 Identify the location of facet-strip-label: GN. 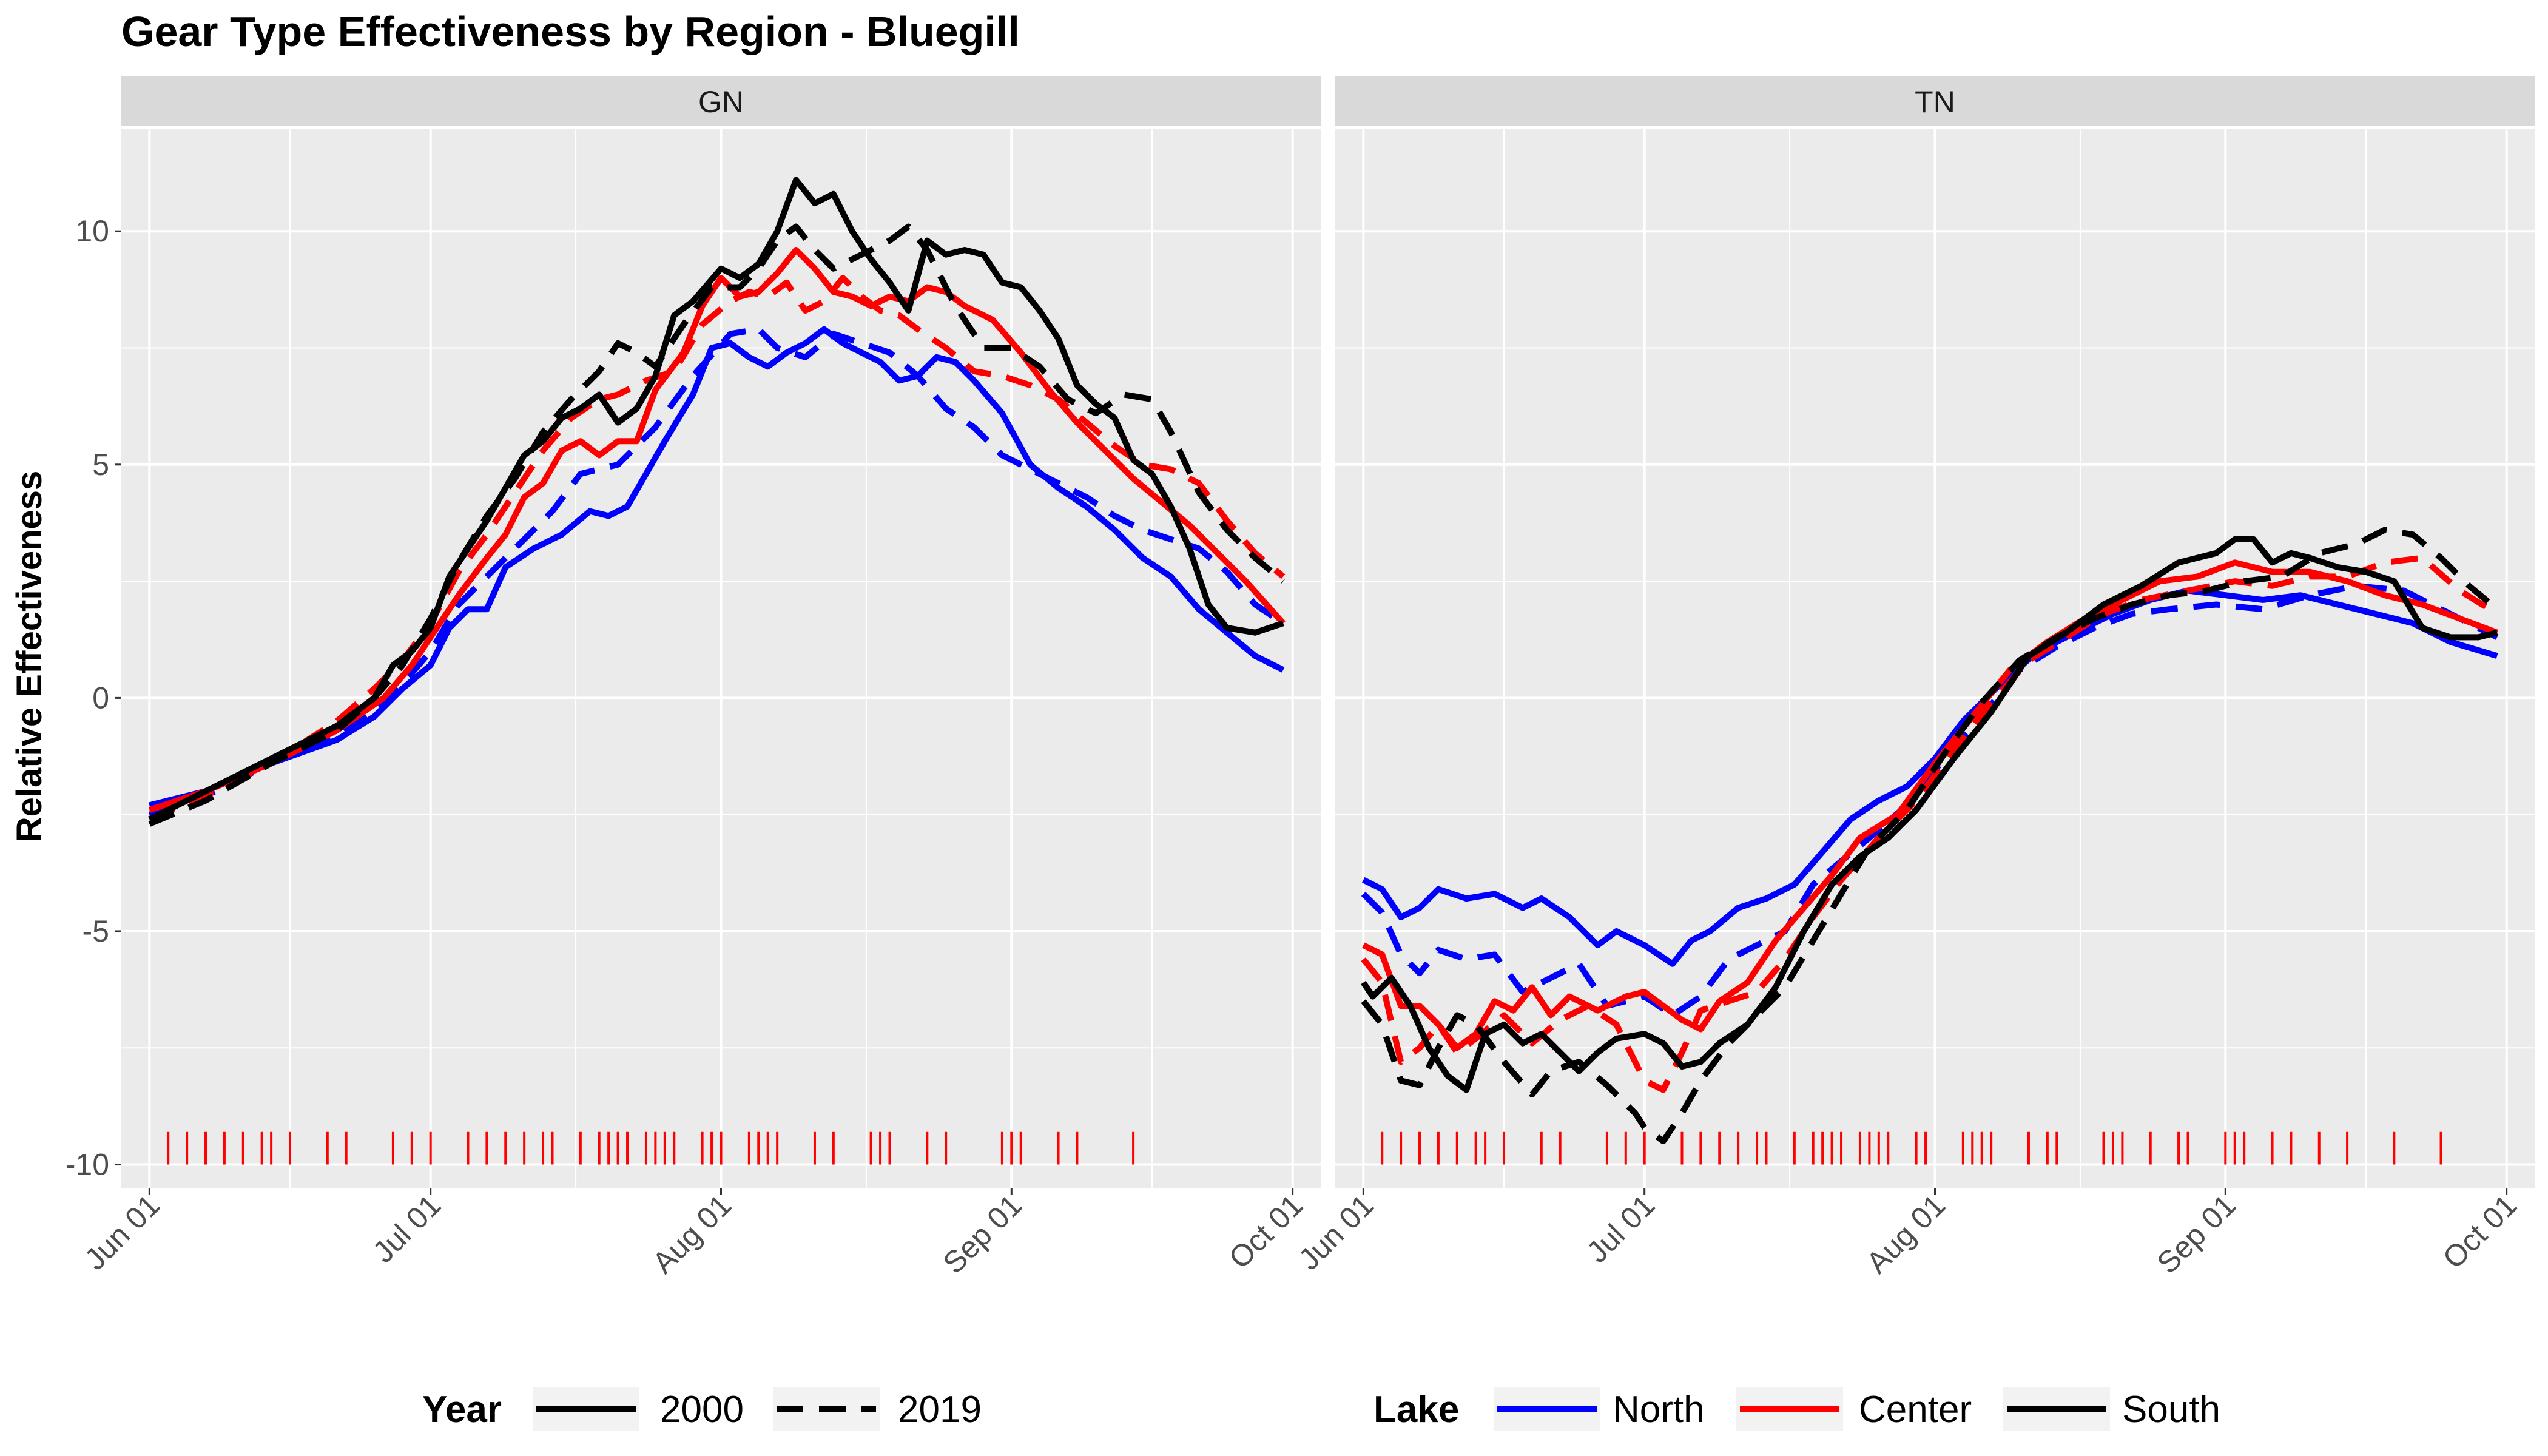
(721, 102).